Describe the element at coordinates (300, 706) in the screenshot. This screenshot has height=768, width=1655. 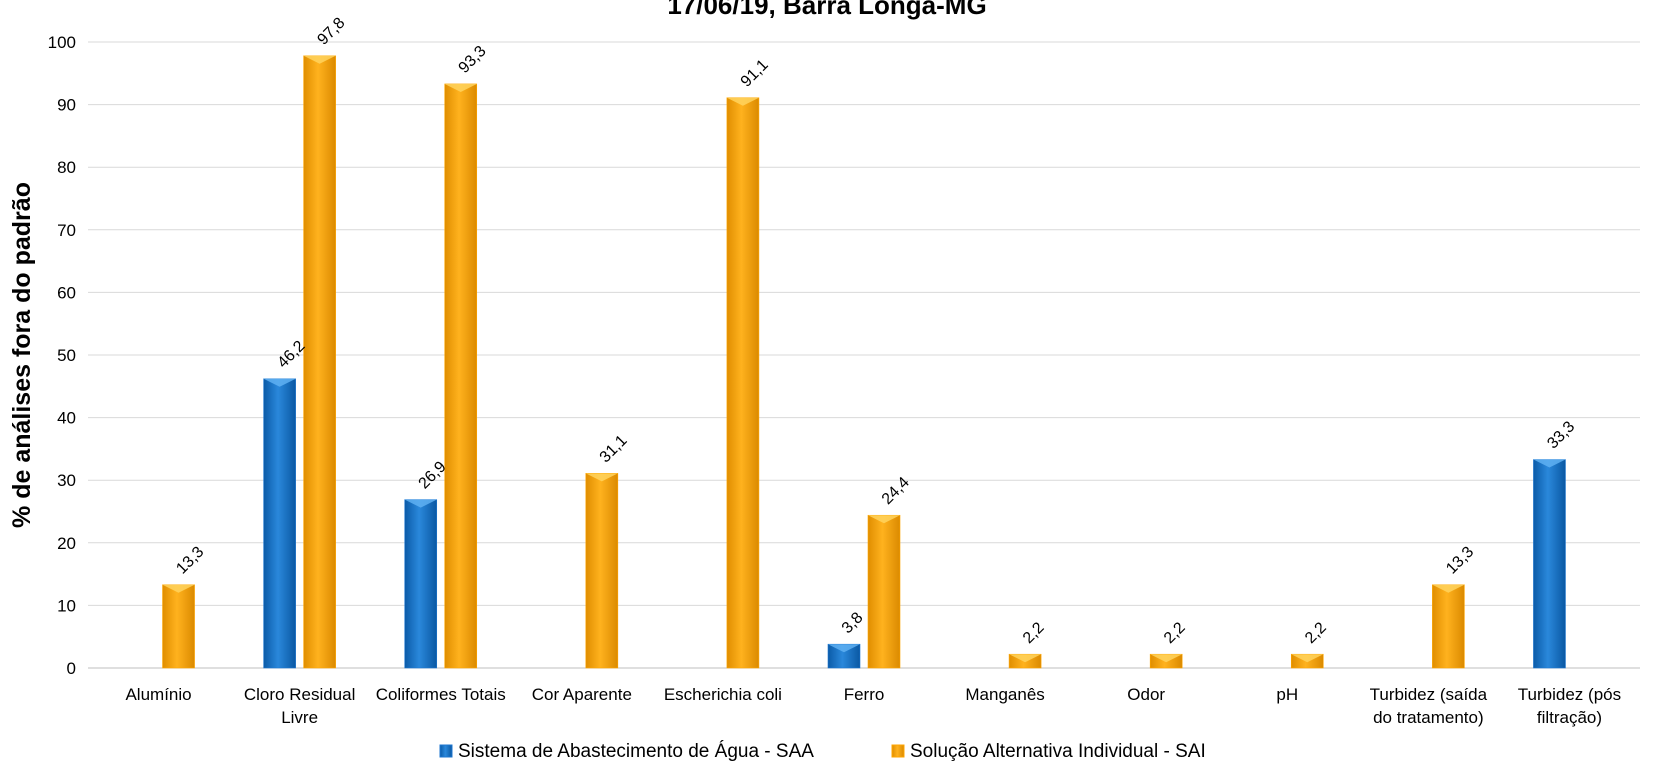
I see `x-category-label: Cloro Residual Livre` at that location.